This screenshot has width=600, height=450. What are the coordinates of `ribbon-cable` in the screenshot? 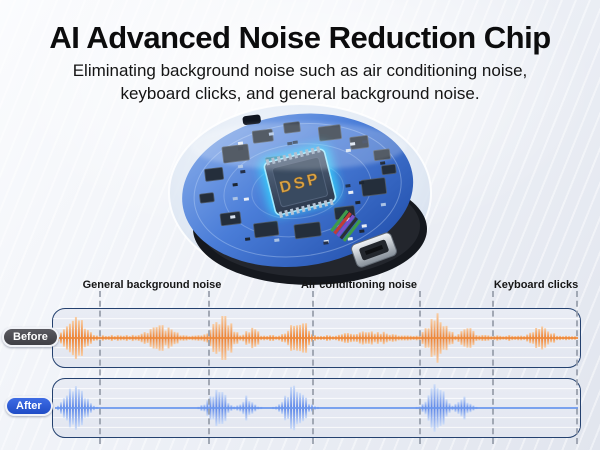 It's located at (346, 225).